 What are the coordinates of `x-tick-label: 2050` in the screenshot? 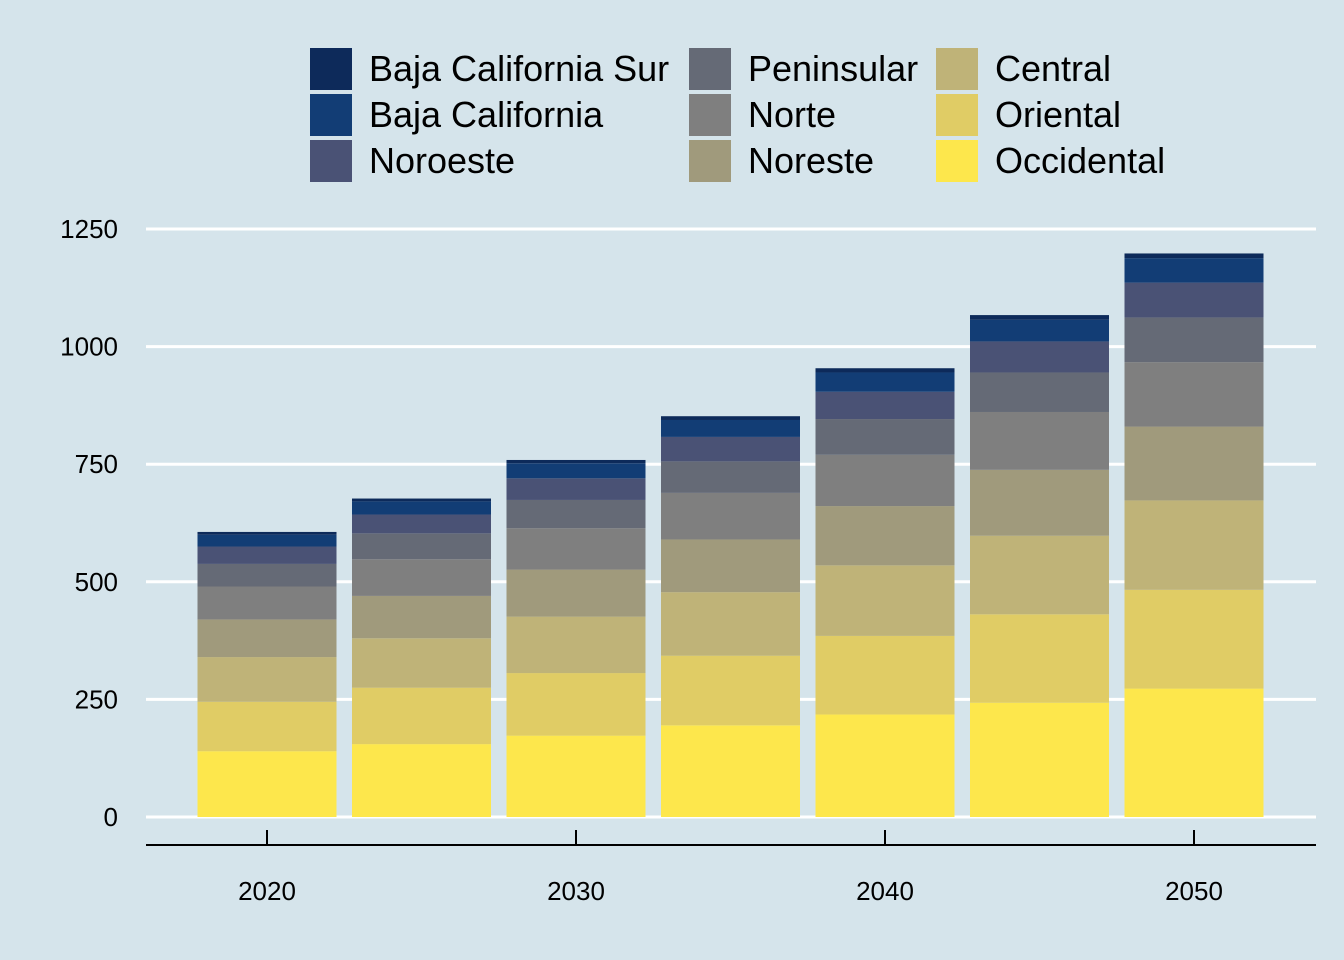 It's located at (1194, 891).